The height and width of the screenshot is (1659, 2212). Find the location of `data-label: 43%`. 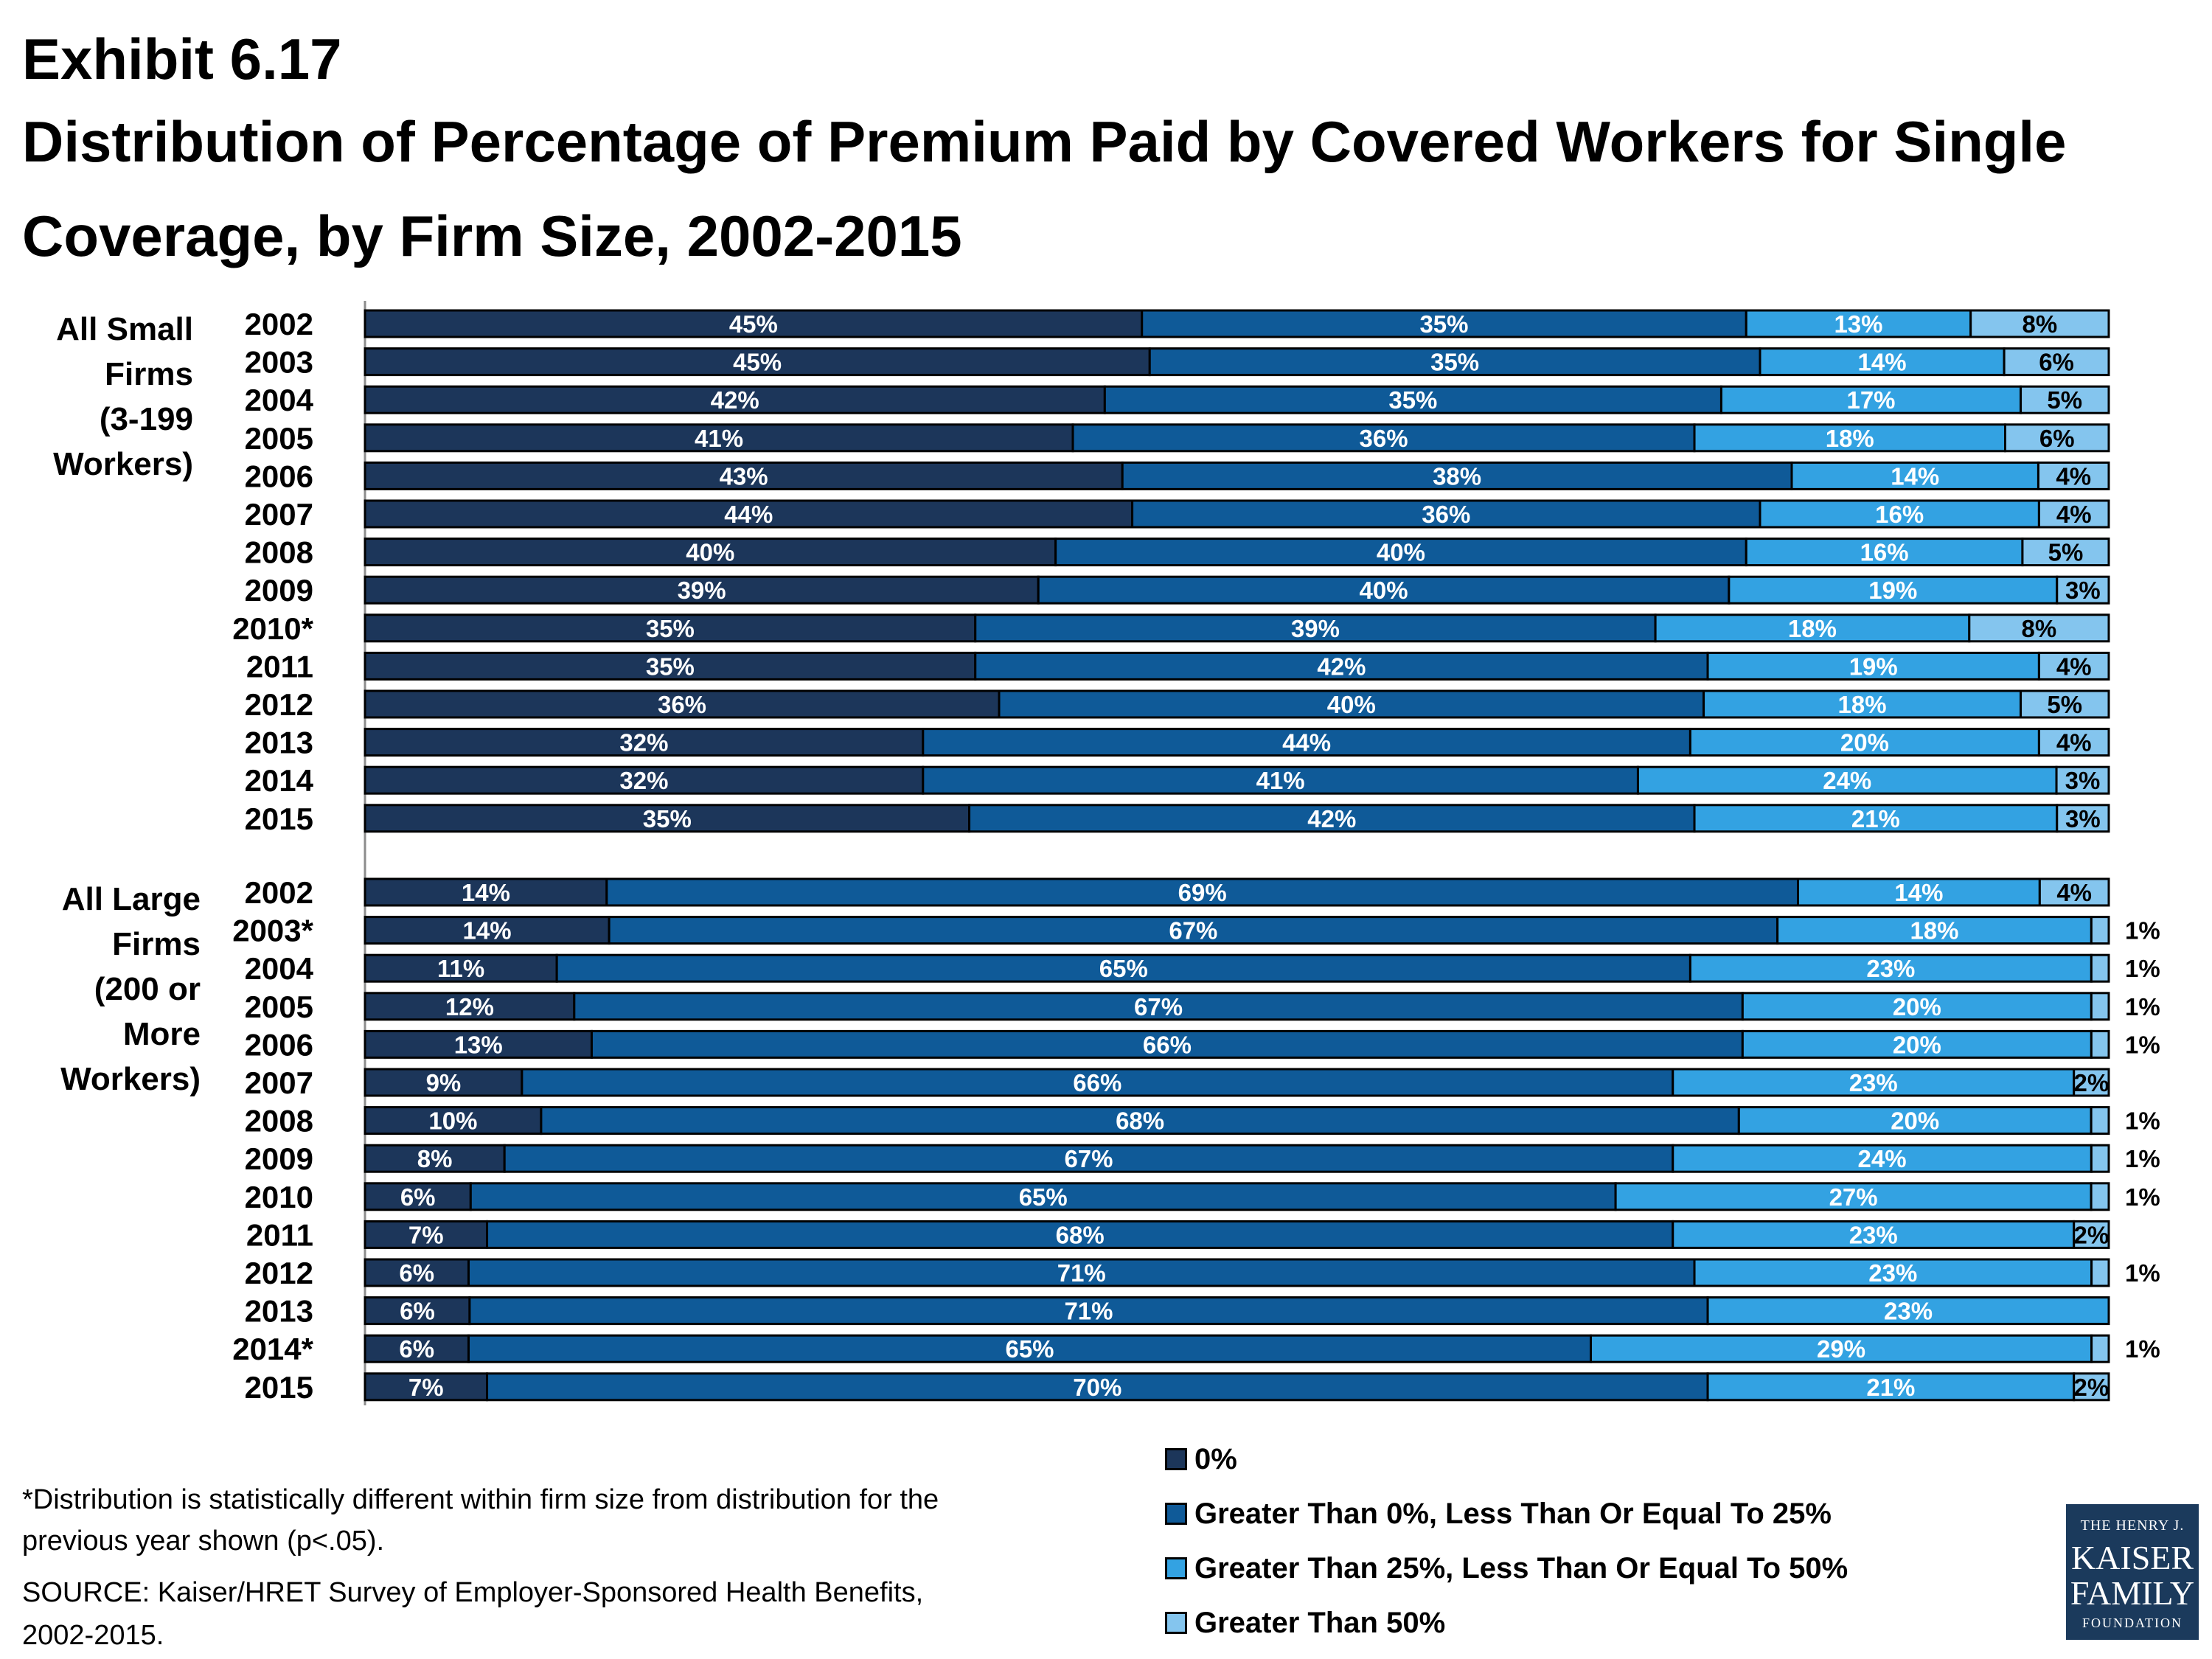

data-label: 43% is located at coordinates (744, 476).